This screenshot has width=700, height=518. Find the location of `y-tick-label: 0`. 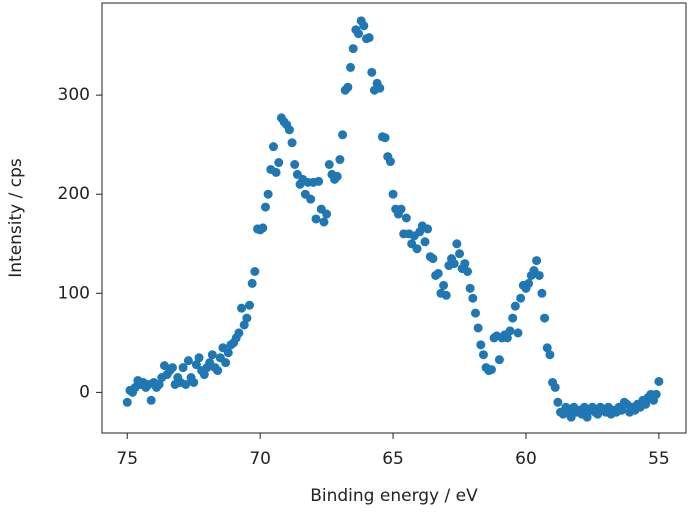

y-tick-label: 0 is located at coordinates (84, 392).